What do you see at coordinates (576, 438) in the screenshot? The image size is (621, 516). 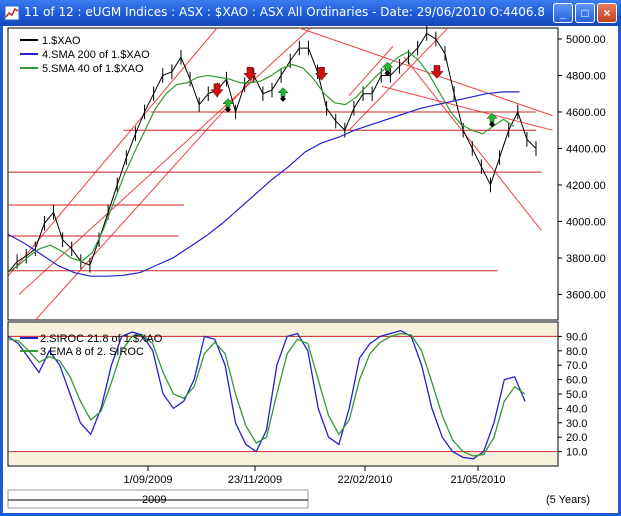 I see `osc-y-tick-label: 20.0` at bounding box center [576, 438].